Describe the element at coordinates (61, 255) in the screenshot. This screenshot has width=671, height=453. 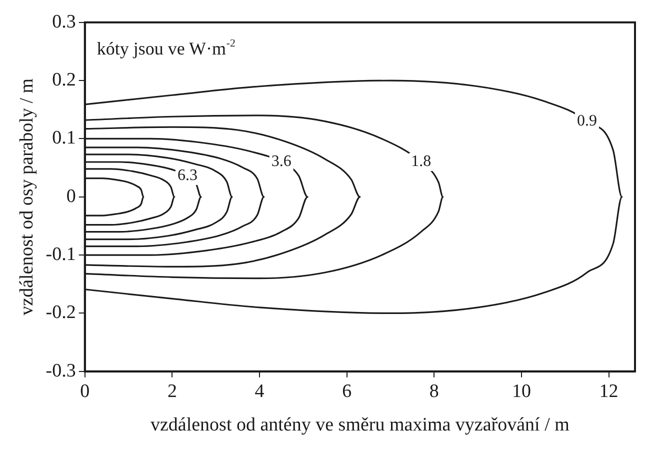
I see `y-tick-label: -0.1` at that location.